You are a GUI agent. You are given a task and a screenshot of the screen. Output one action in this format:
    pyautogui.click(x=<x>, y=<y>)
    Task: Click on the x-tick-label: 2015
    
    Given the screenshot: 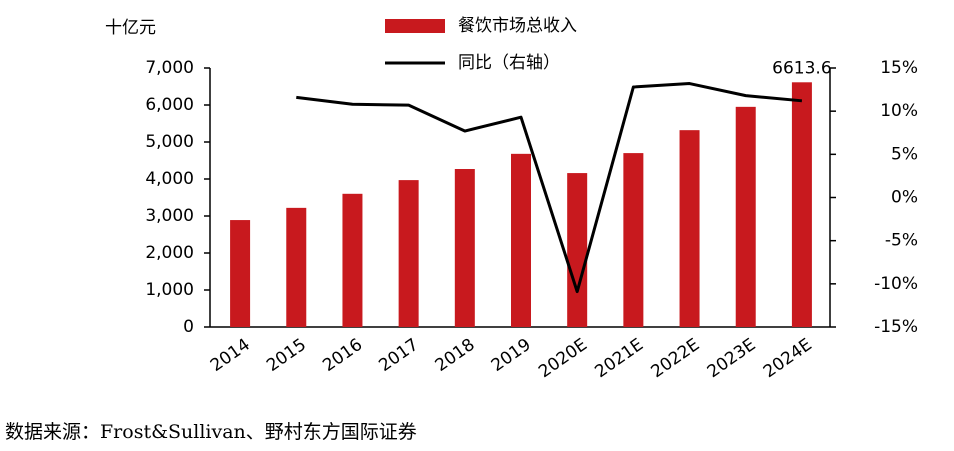 What is the action you would take?
    pyautogui.click(x=286, y=355)
    